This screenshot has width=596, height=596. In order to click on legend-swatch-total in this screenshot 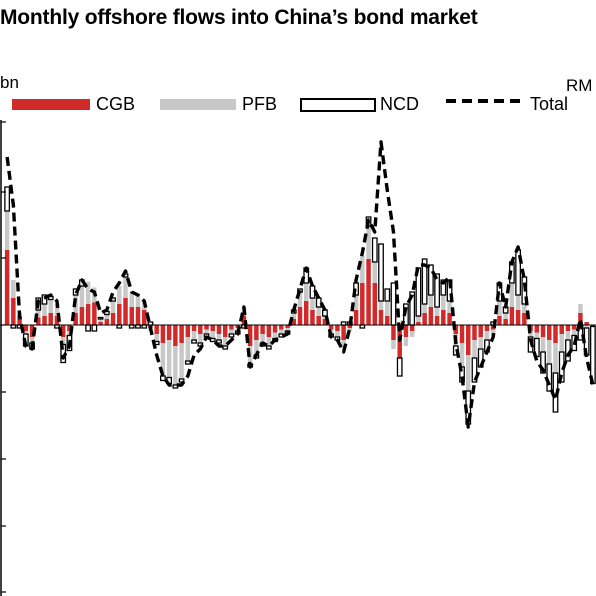, I will do `click(485, 101)`.